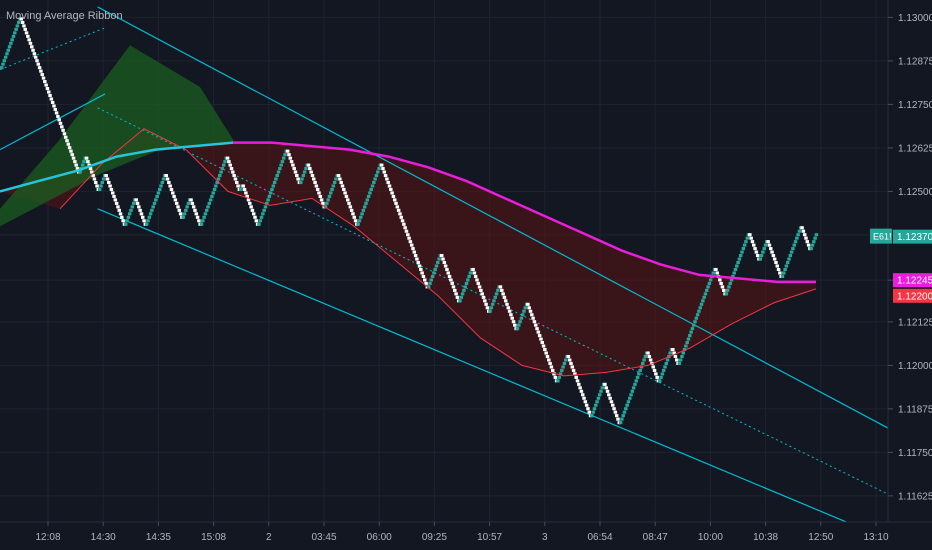 Image resolution: width=932 pixels, height=550 pixels. I want to click on time-tick-label: 03:45, so click(323, 537).